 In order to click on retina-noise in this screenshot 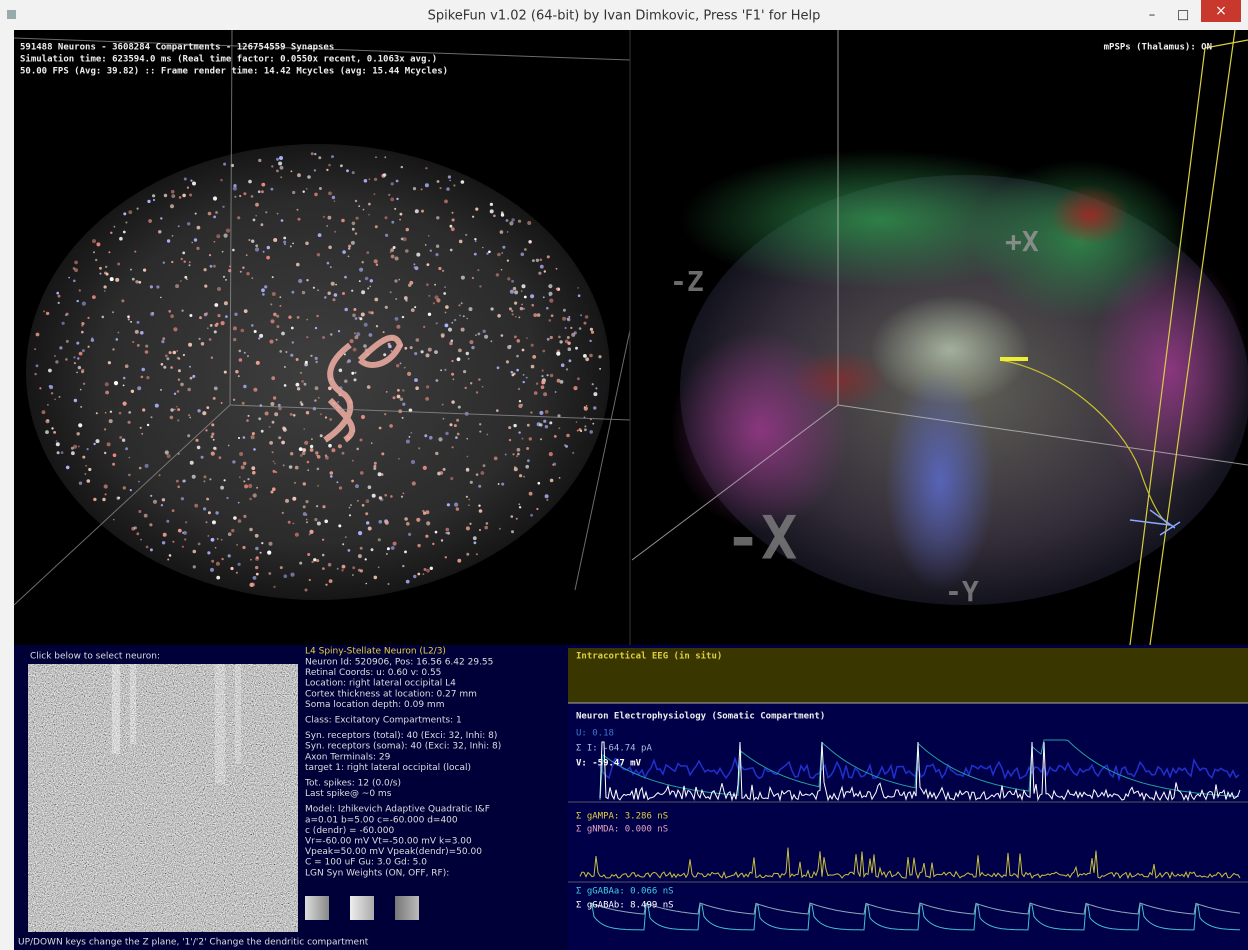, I will do `click(163, 798)`.